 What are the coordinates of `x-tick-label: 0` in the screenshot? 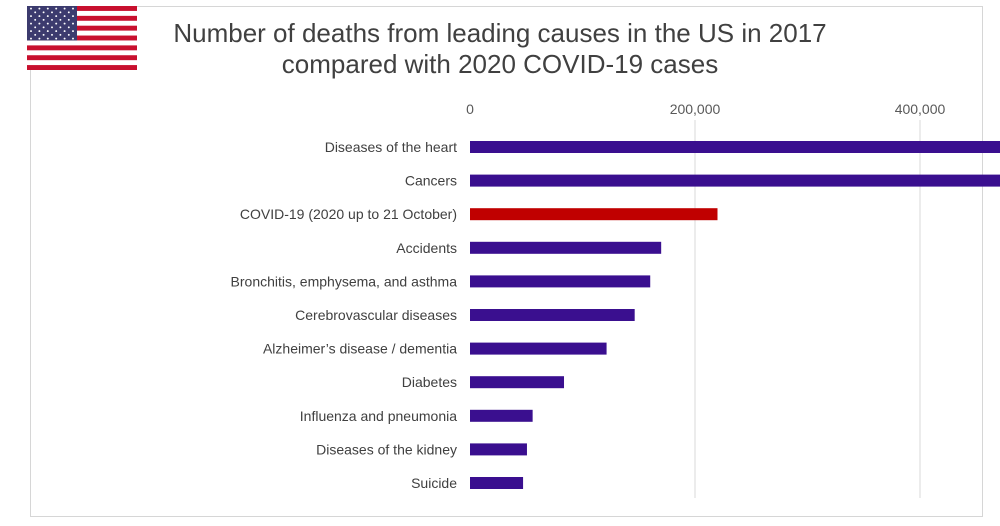 It's located at (470, 109).